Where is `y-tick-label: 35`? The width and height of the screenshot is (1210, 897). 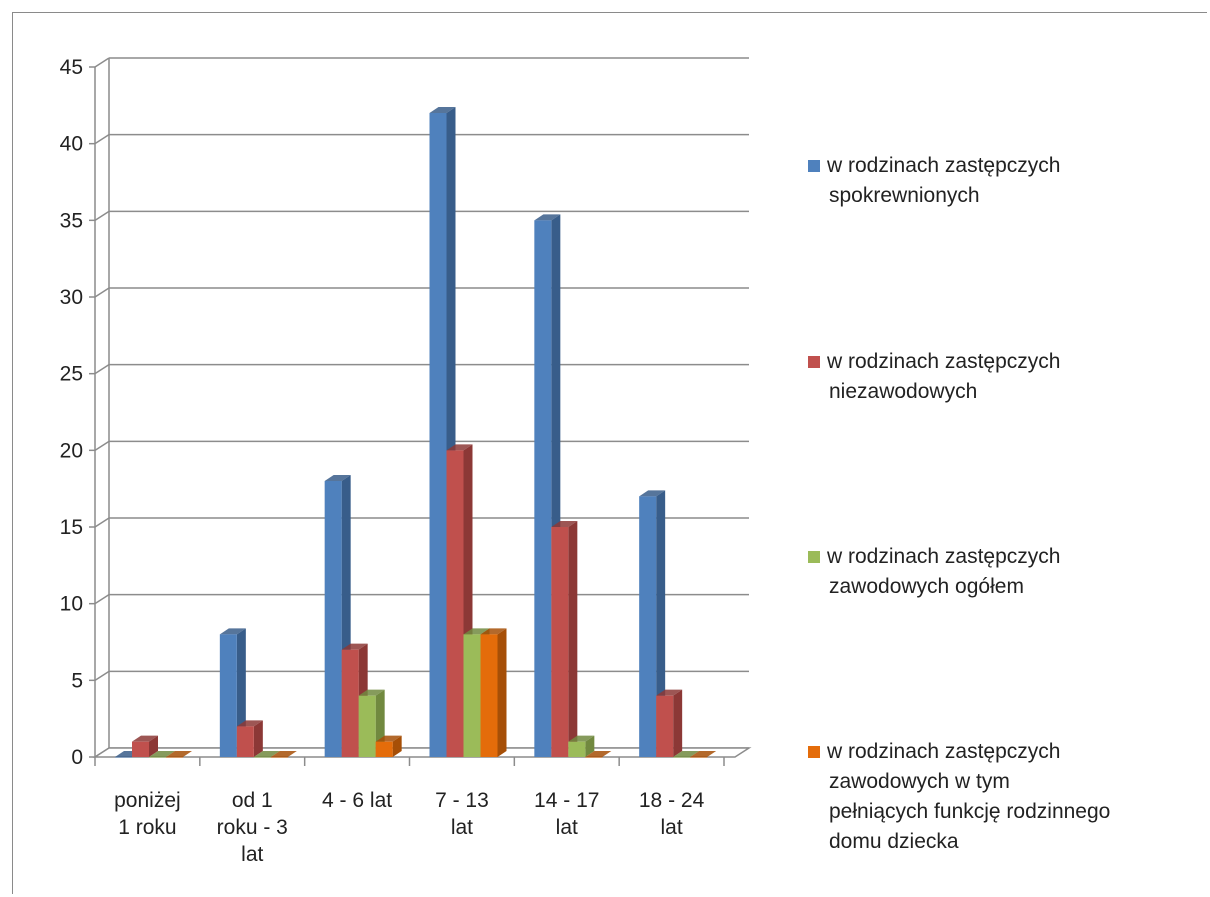 y-tick-label: 35 is located at coordinates (71, 220).